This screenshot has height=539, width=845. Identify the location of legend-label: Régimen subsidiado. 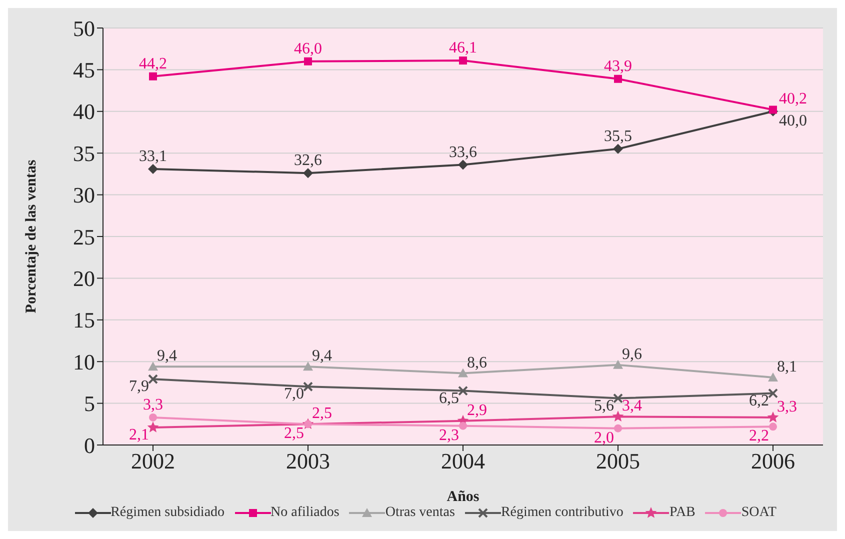
(167, 513).